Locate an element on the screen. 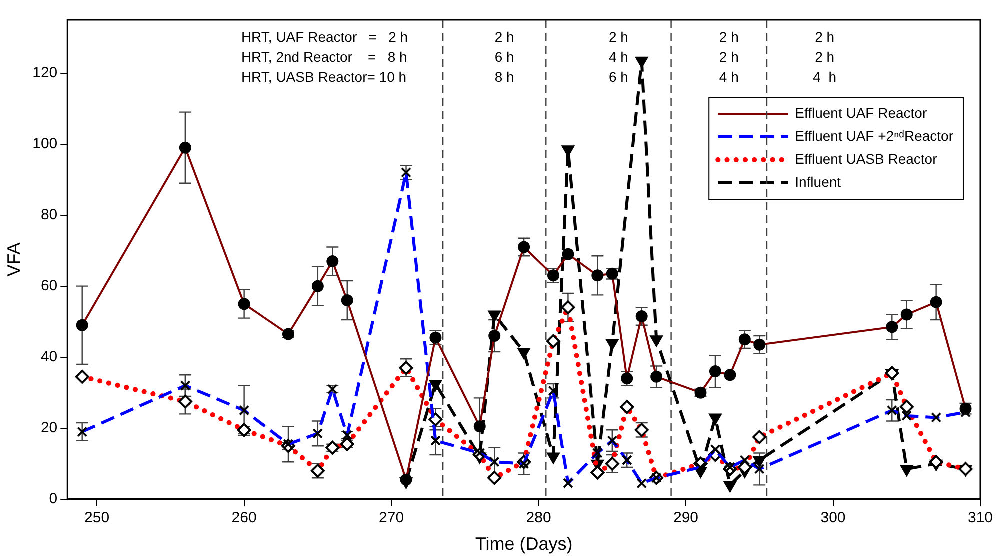 The image size is (996, 560). legend-label: Effluent UASB Reactor is located at coordinates (866, 158).